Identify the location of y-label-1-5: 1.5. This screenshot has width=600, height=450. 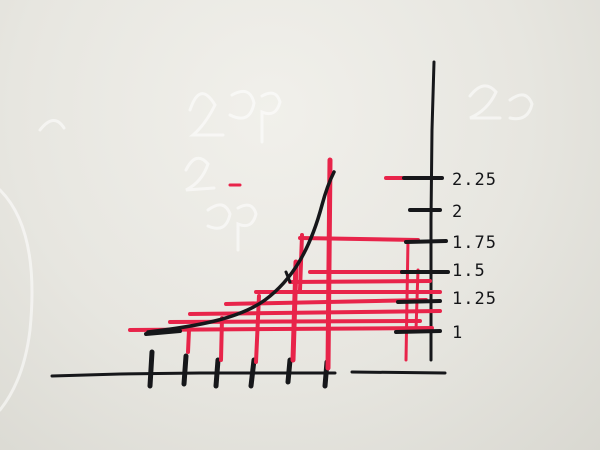
(469, 271).